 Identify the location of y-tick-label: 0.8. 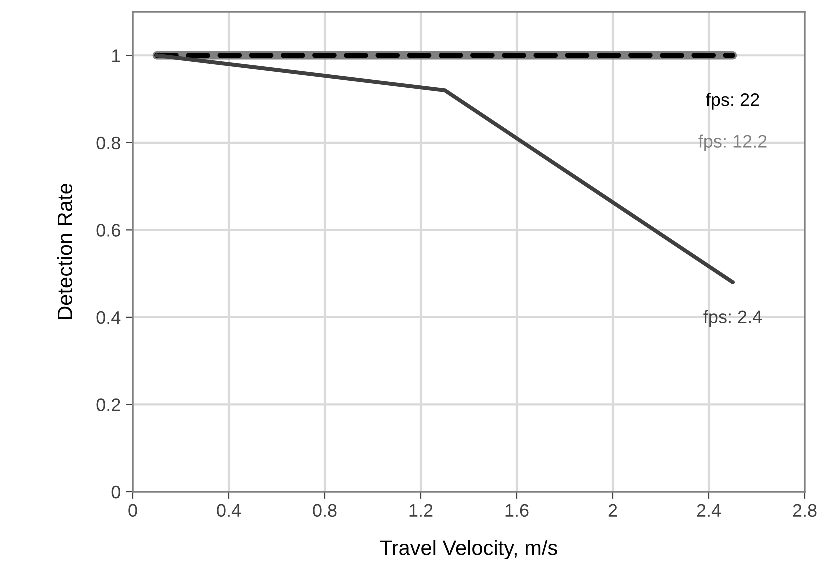
(108, 143).